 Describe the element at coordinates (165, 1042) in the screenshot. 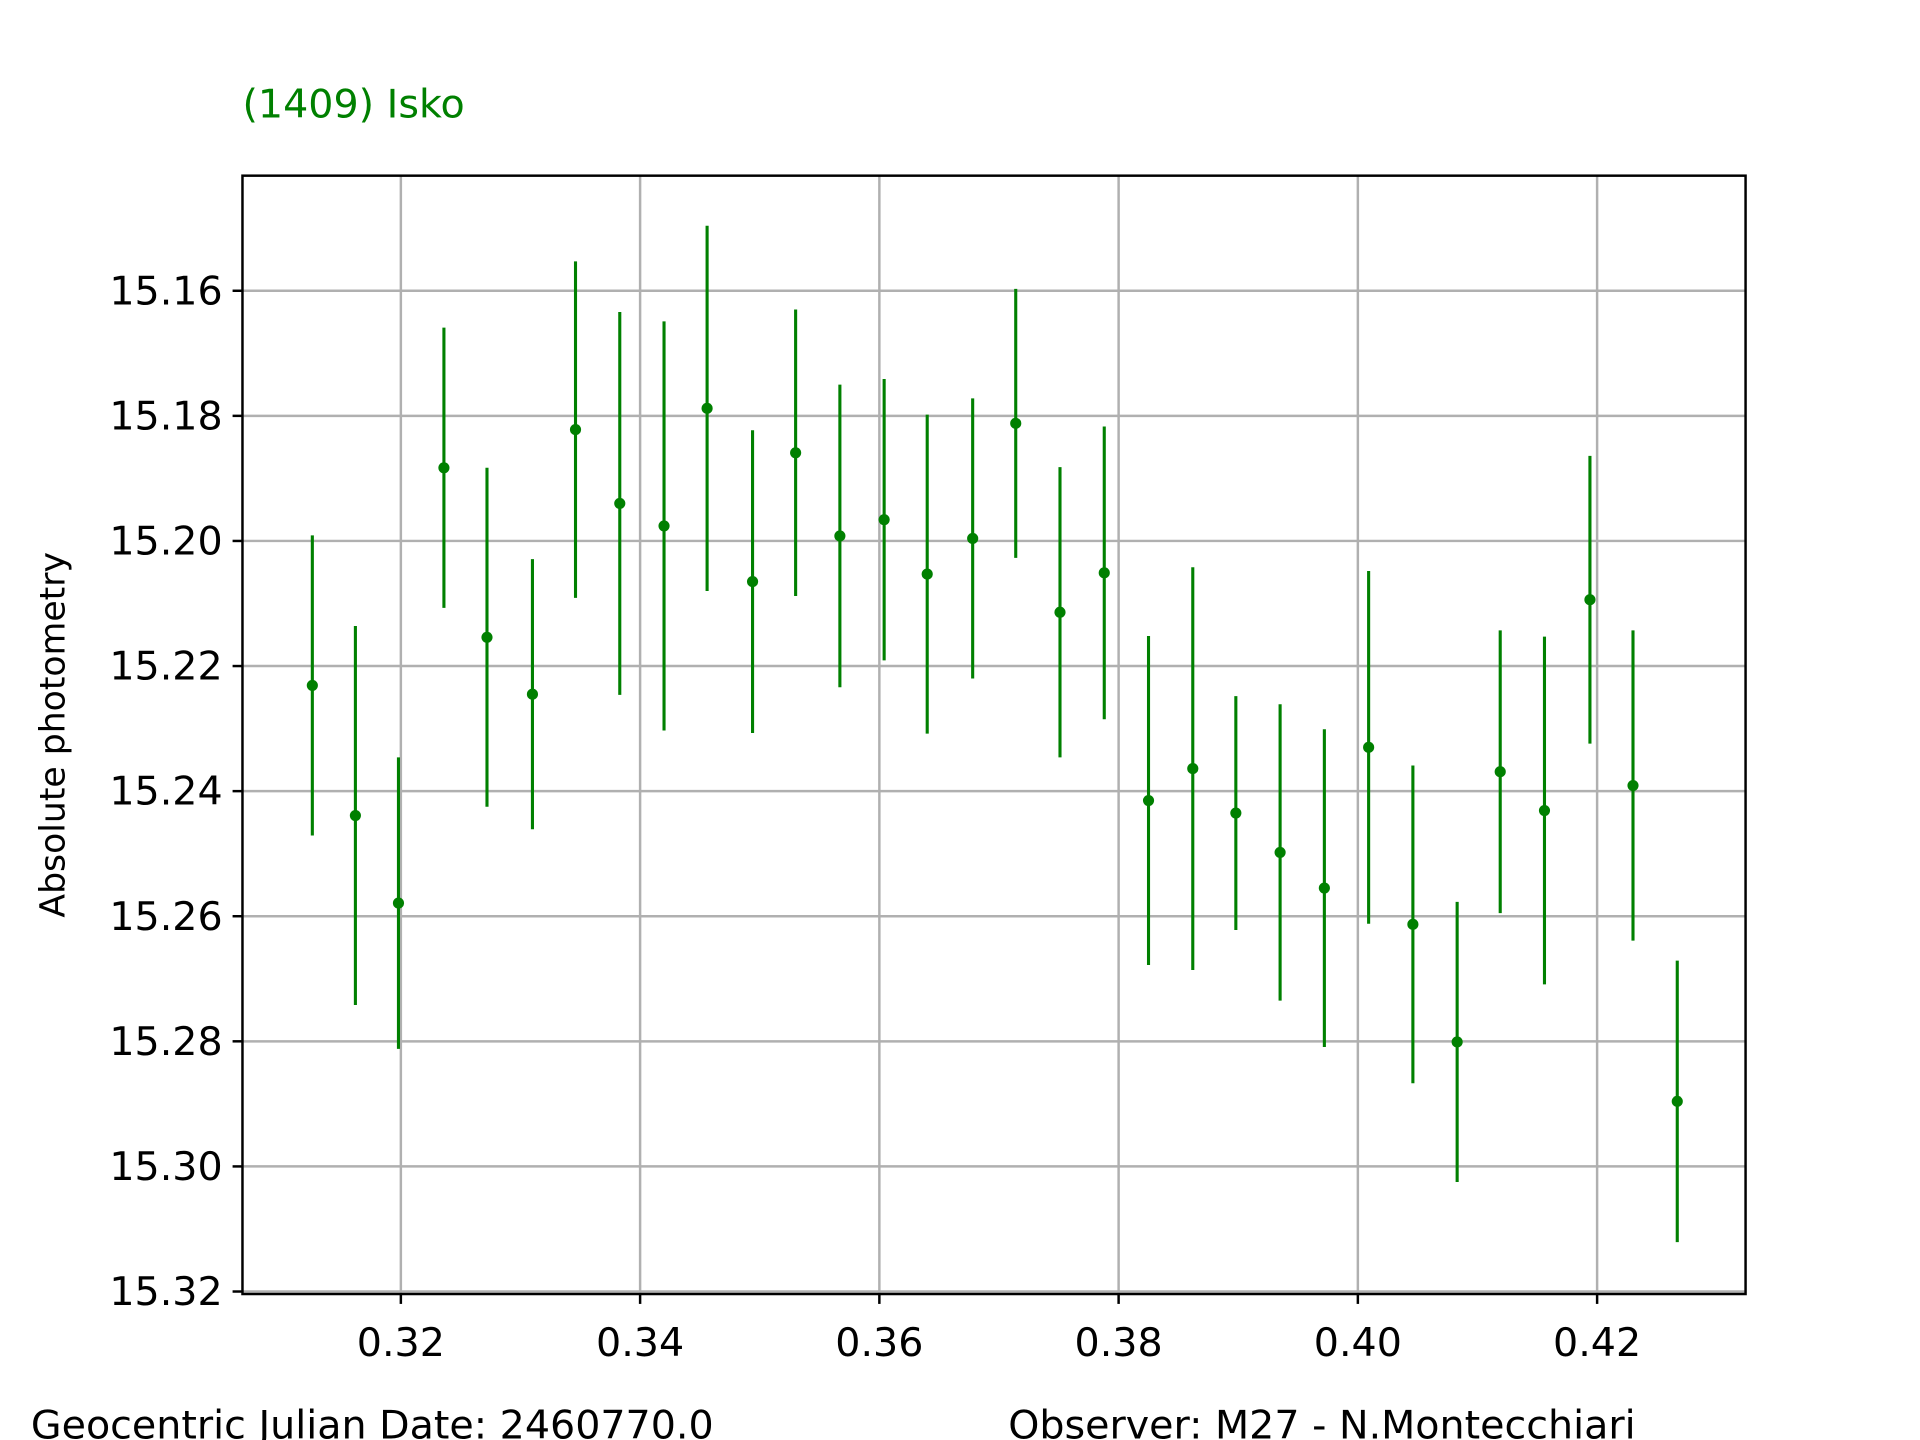

I see `y-tick-label: 15.28` at that location.